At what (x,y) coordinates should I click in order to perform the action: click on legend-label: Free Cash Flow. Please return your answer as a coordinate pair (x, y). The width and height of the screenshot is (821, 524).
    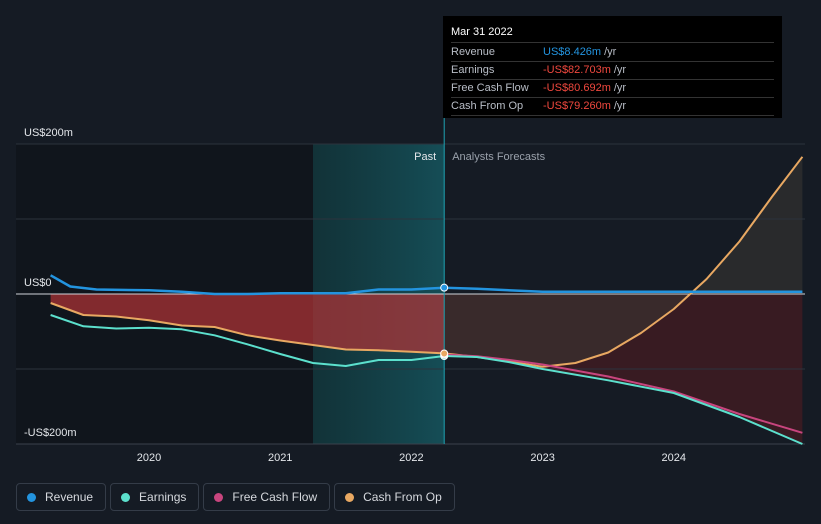
    Looking at the image, I should click on (275, 497).